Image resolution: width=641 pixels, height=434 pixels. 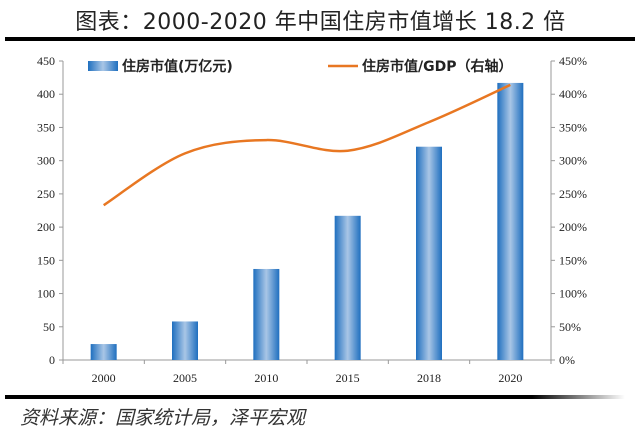 What do you see at coordinates (46, 294) in the screenshot?
I see `left-tick-label: 100` at bounding box center [46, 294].